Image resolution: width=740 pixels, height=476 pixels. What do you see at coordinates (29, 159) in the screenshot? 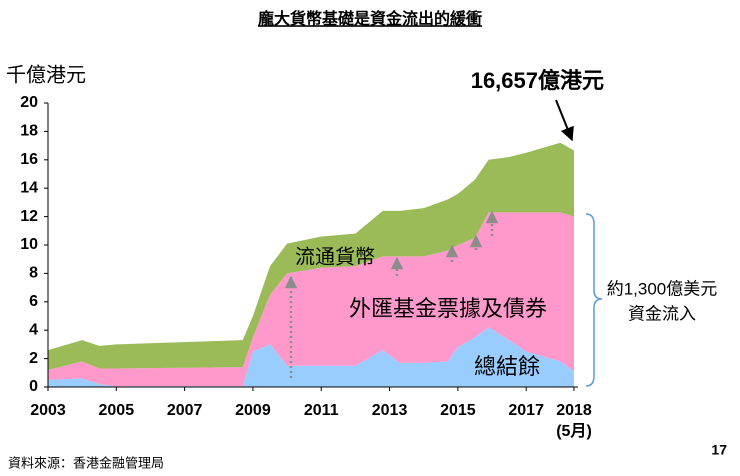
I see `y-tick-label: 16` at bounding box center [29, 159].